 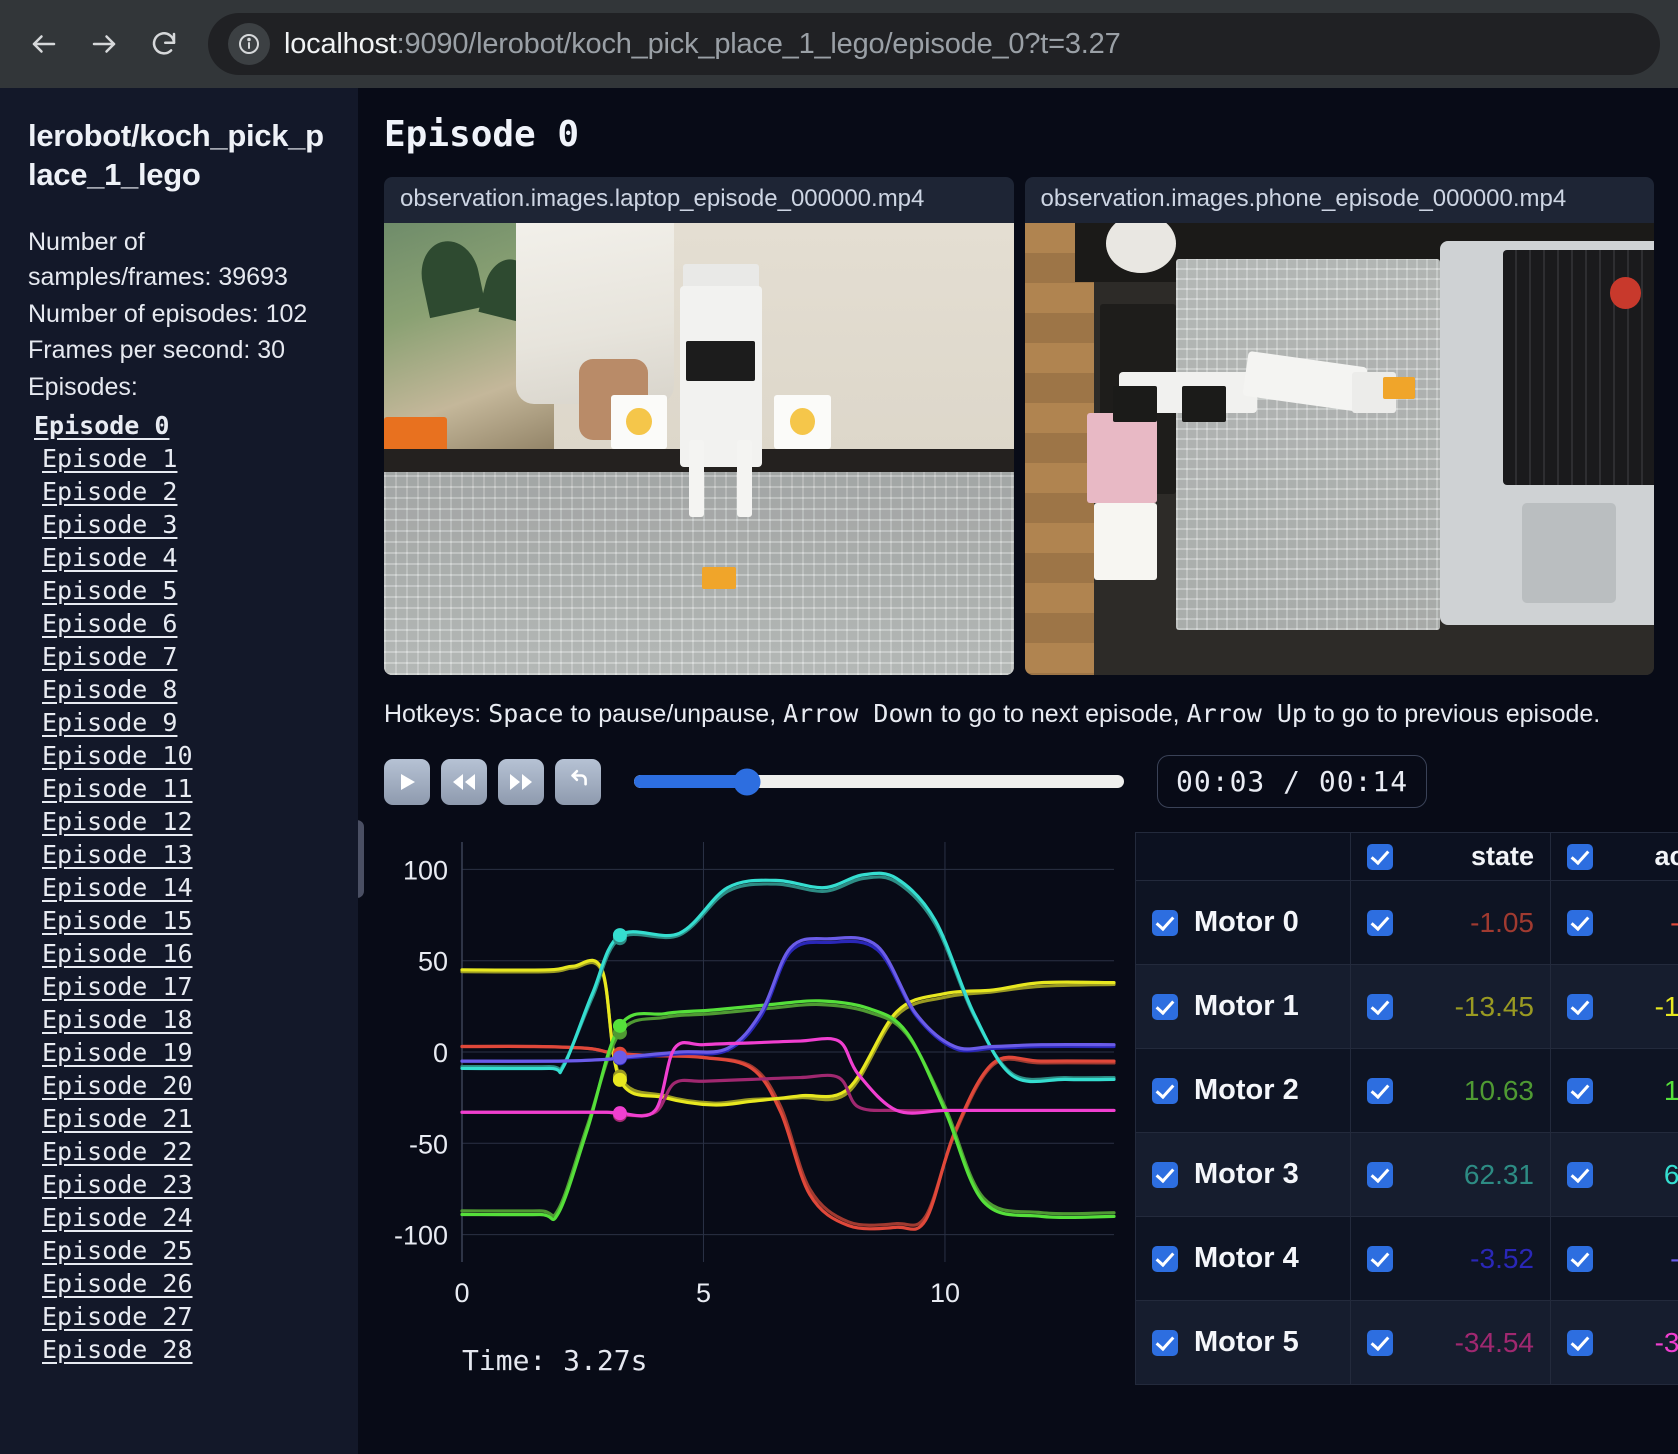 I want to click on sidebar-item-episode-15: Episode 15, so click(x=117, y=921).